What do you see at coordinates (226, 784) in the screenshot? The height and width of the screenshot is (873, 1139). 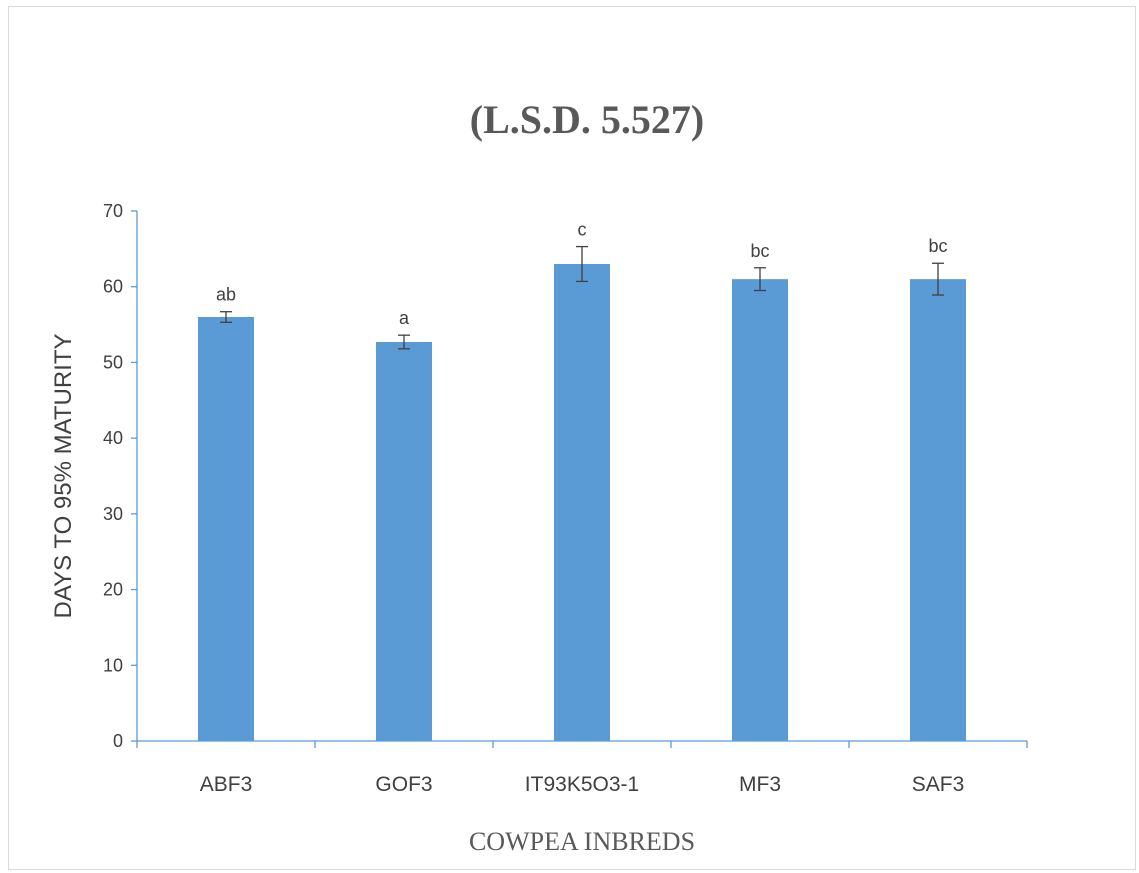 I see `x-tick-label: ABF3` at bounding box center [226, 784].